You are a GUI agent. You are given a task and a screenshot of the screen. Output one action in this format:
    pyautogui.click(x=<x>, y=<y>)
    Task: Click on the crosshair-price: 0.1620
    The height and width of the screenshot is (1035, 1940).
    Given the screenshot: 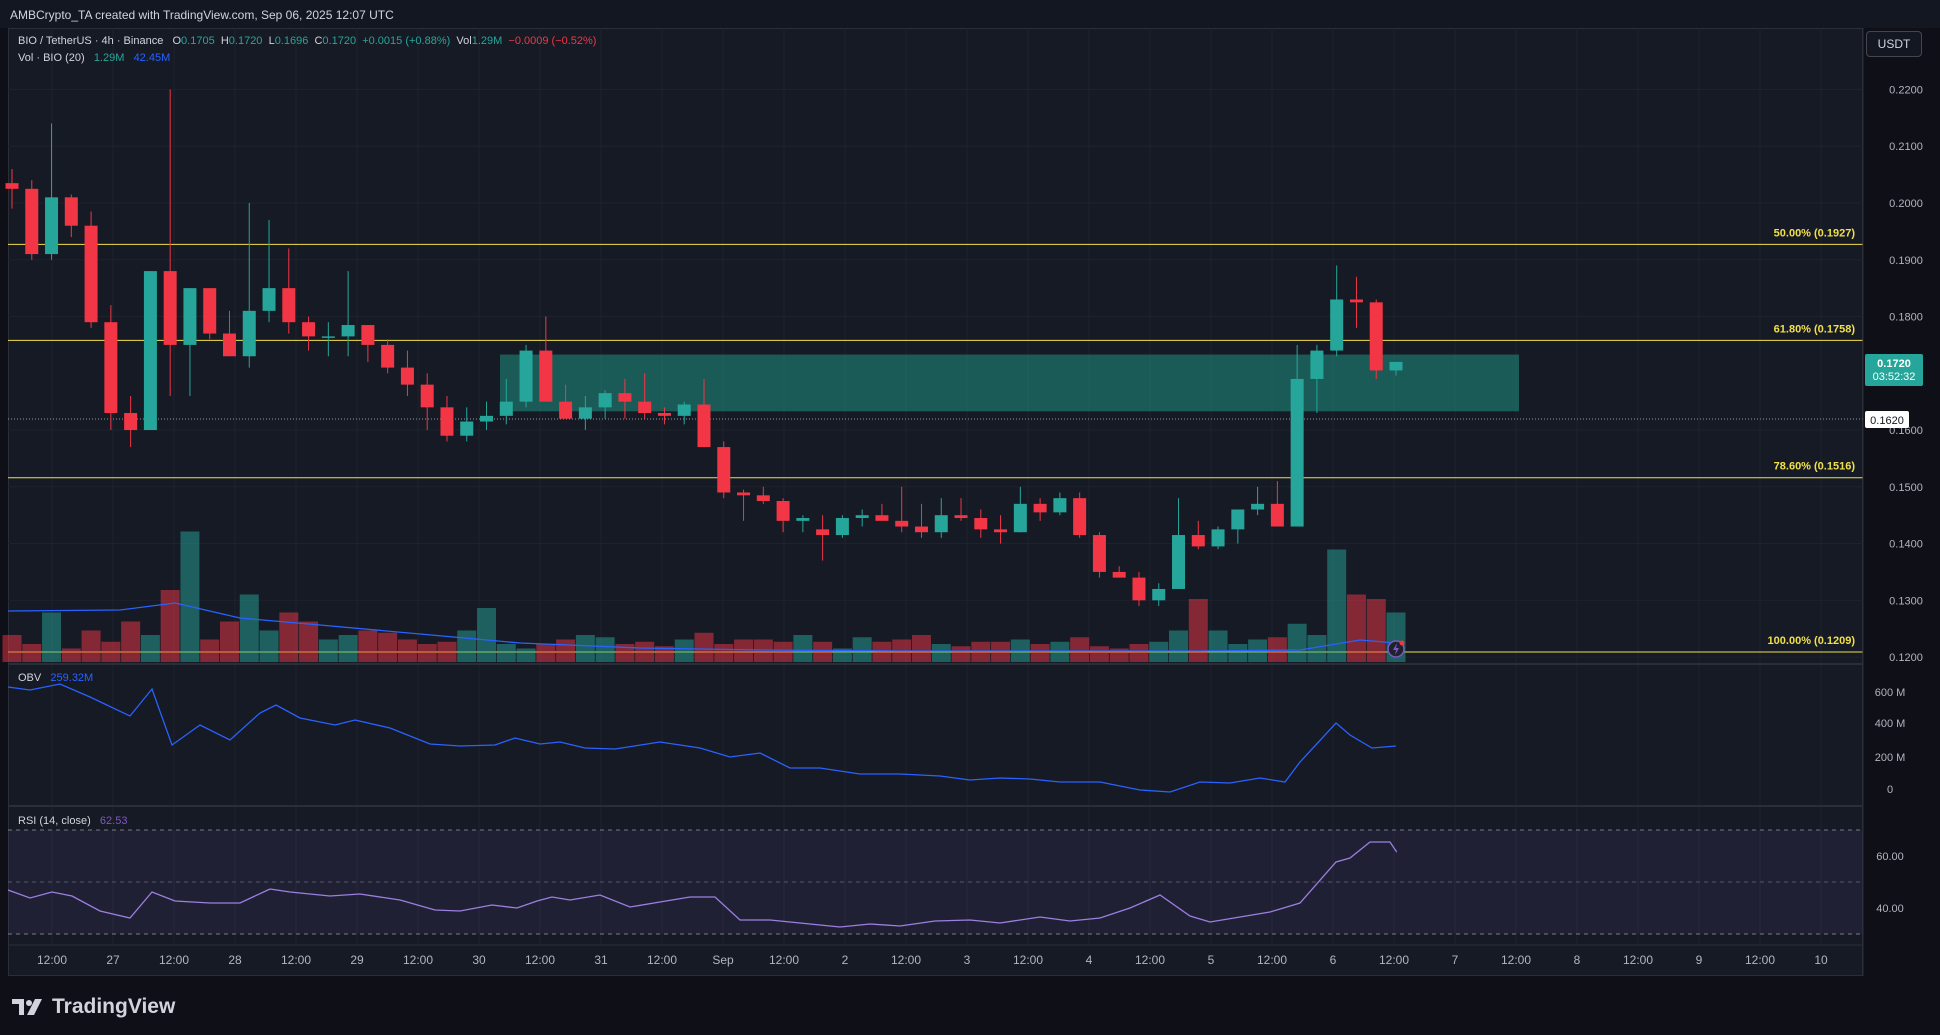 What is the action you would take?
    pyautogui.click(x=1887, y=421)
    